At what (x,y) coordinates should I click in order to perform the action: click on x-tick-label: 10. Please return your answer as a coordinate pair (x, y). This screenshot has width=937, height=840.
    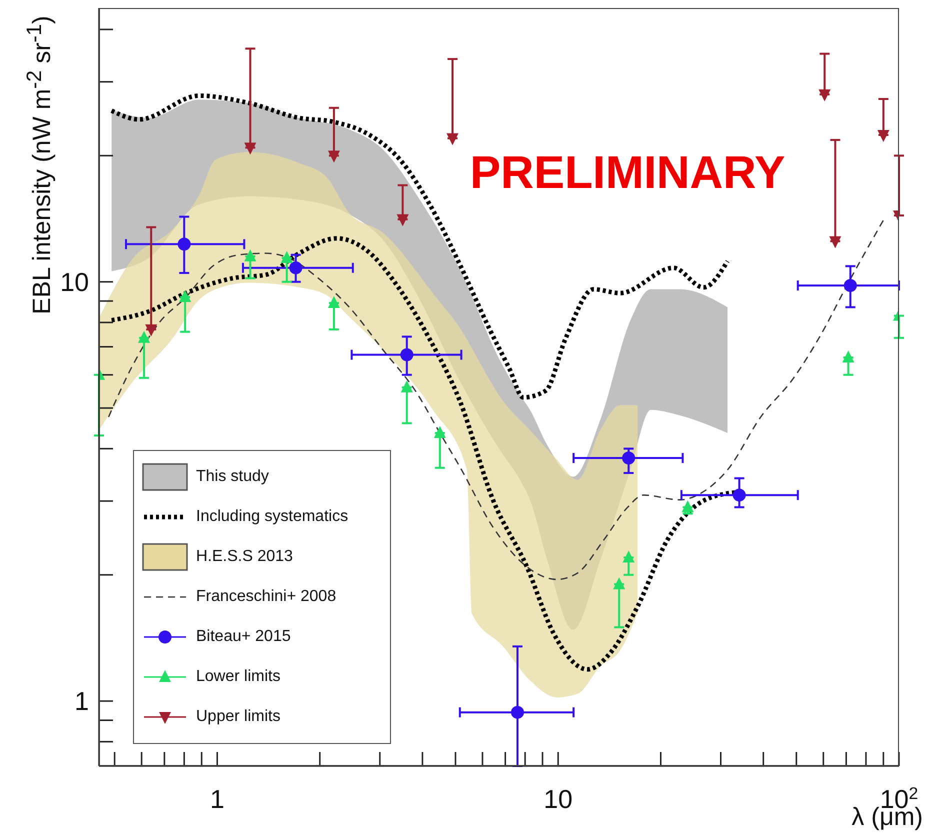
    Looking at the image, I should click on (558, 799).